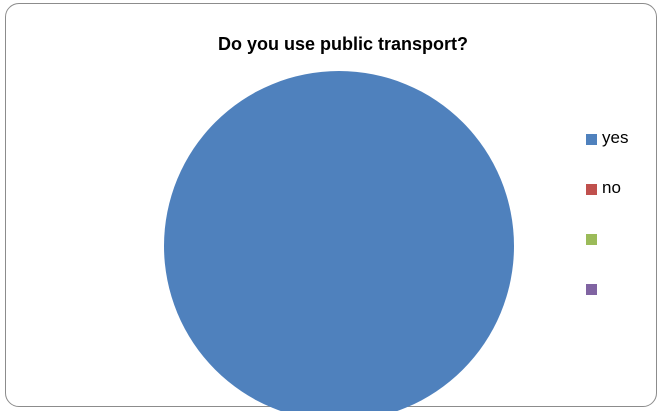 The image size is (663, 411). I want to click on chart-title: Do you use public transport?, so click(342, 44).